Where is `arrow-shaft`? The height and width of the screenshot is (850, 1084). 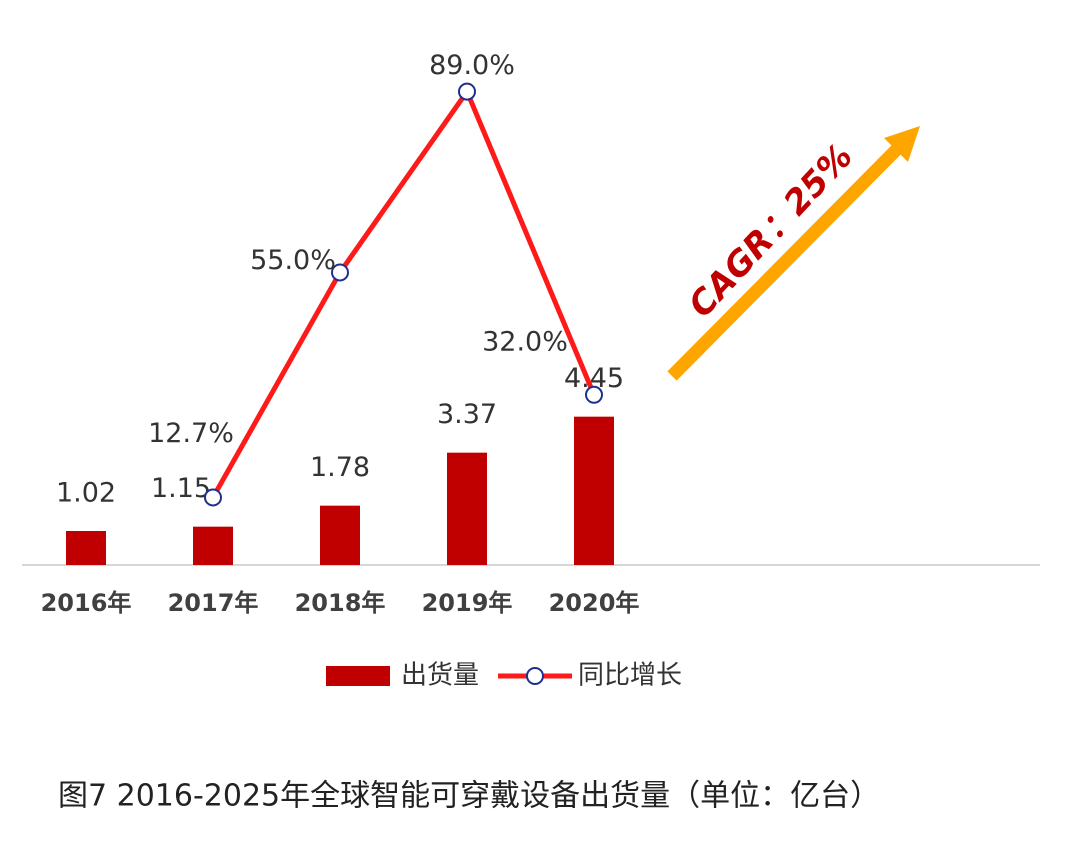
arrow-shaft is located at coordinates (786, 261).